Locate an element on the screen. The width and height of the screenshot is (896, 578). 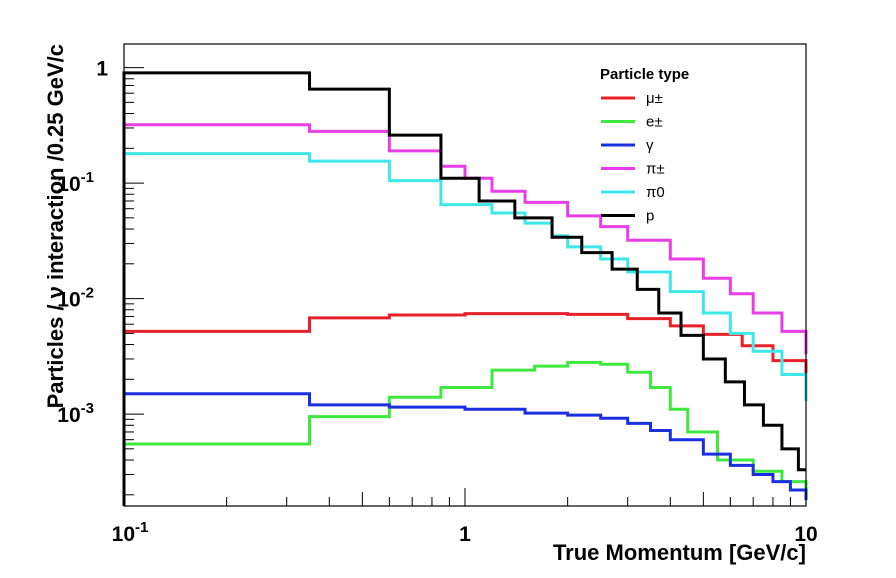
legend: Particle type μ± e± γ π± π0 p is located at coordinates (644, 145).